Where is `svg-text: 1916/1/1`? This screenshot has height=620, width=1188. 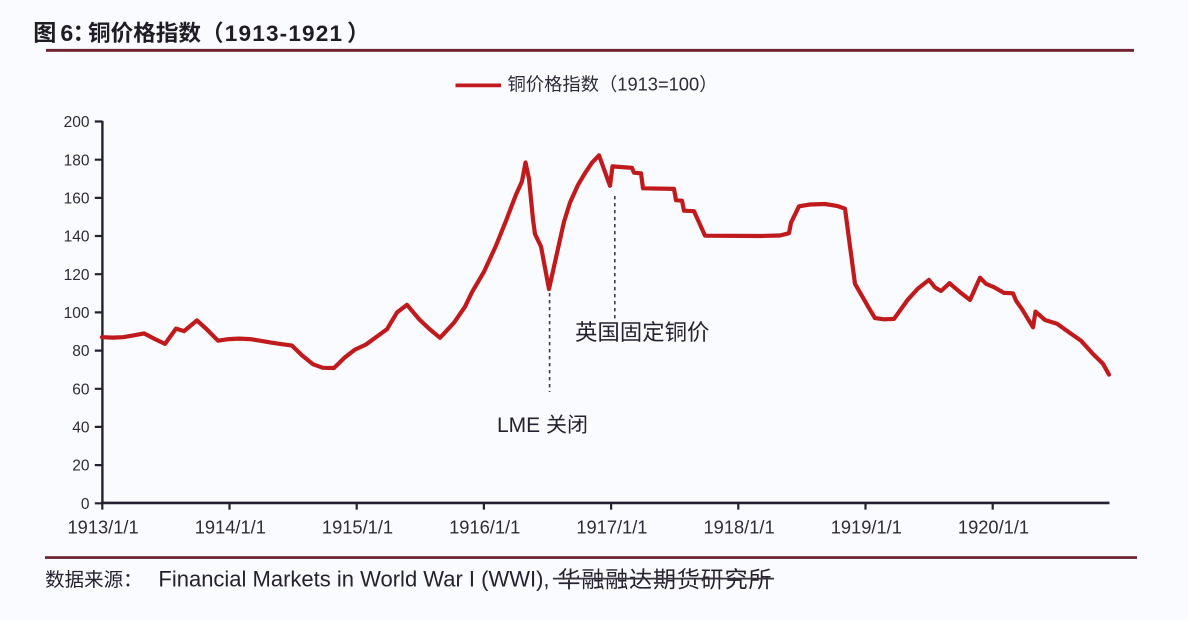
svg-text: 1916/1/1 is located at coordinates (484, 527).